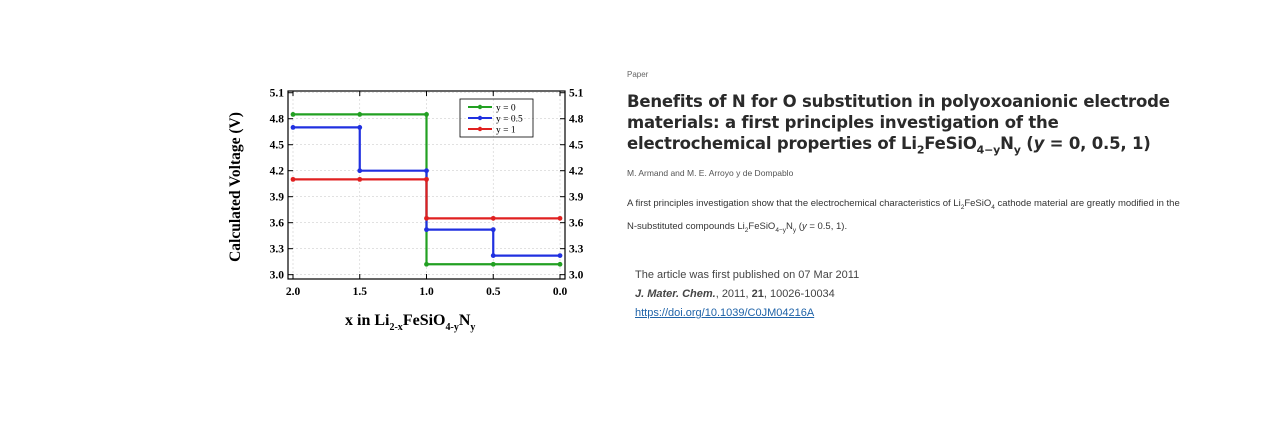 This screenshot has height=429, width=1280. Describe the element at coordinates (277, 146) in the screenshot. I see `y-tick-label: 4.5` at that location.